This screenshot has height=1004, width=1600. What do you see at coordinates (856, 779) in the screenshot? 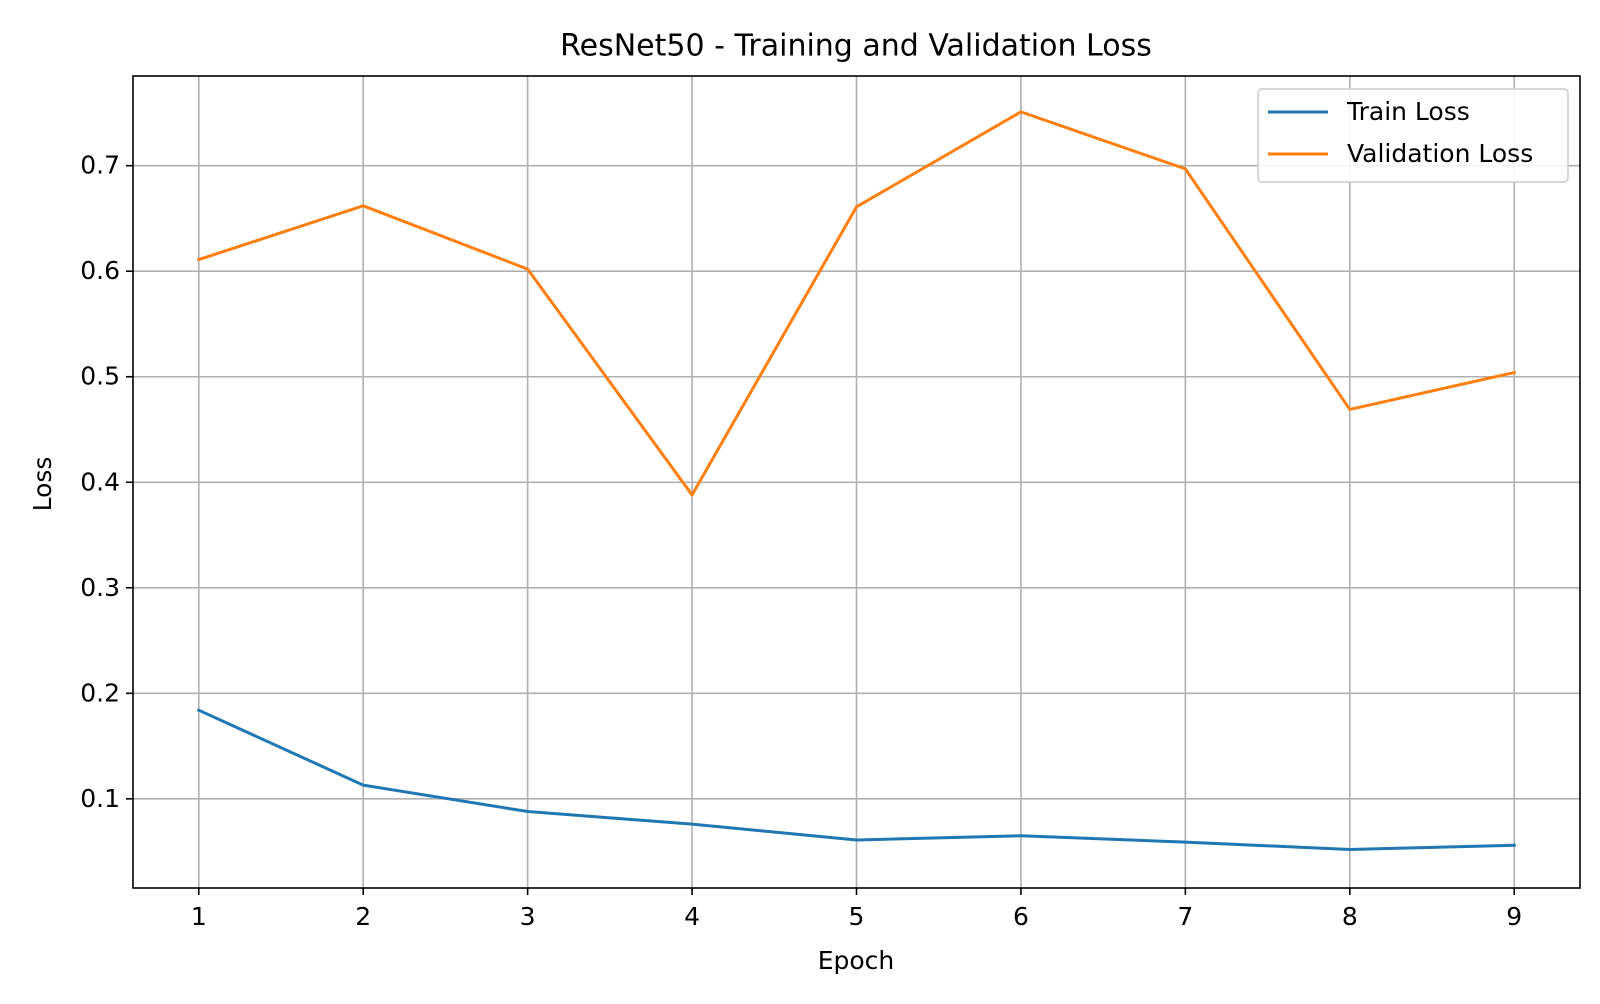
I see `series-line-train-loss` at bounding box center [856, 779].